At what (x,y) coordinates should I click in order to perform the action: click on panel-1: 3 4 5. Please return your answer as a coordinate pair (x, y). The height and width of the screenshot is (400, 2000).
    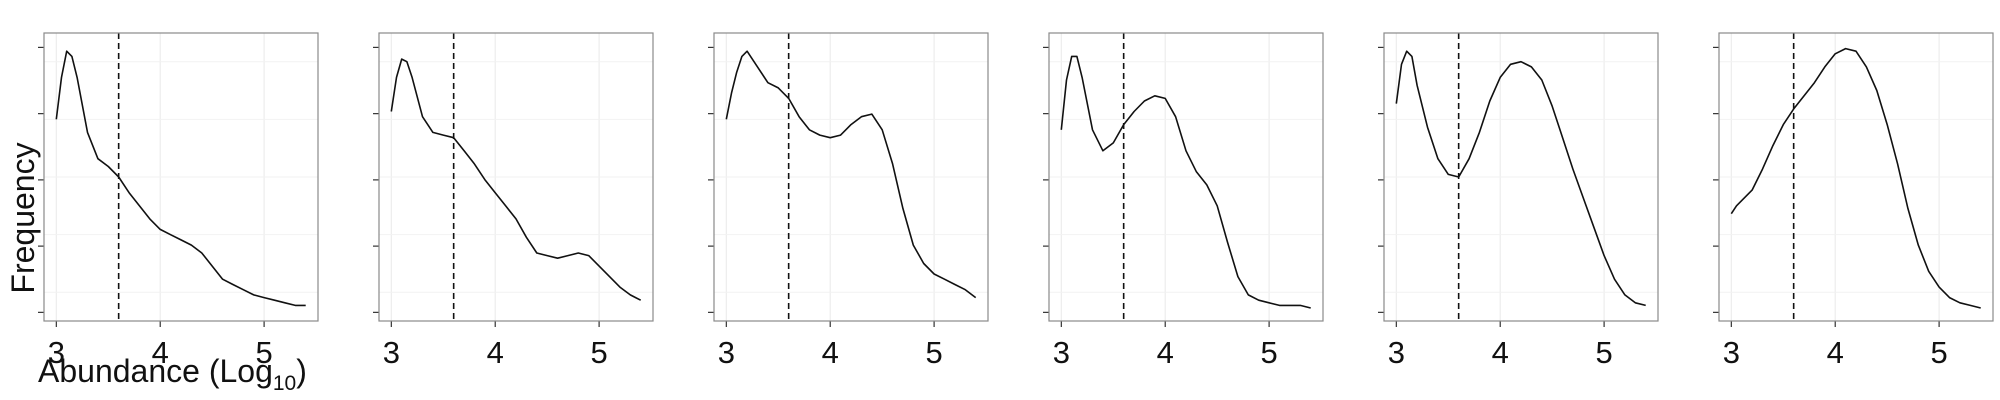
    Looking at the image, I should click on (178, 201).